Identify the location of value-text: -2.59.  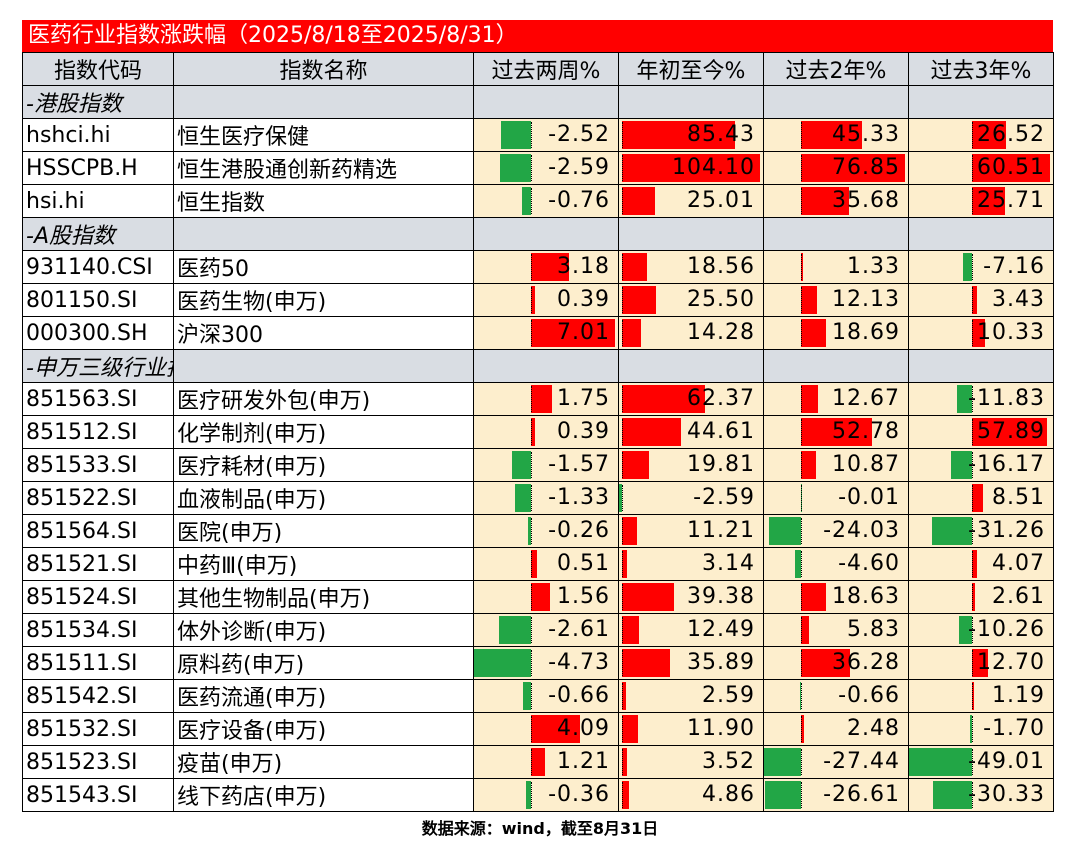
(724, 497).